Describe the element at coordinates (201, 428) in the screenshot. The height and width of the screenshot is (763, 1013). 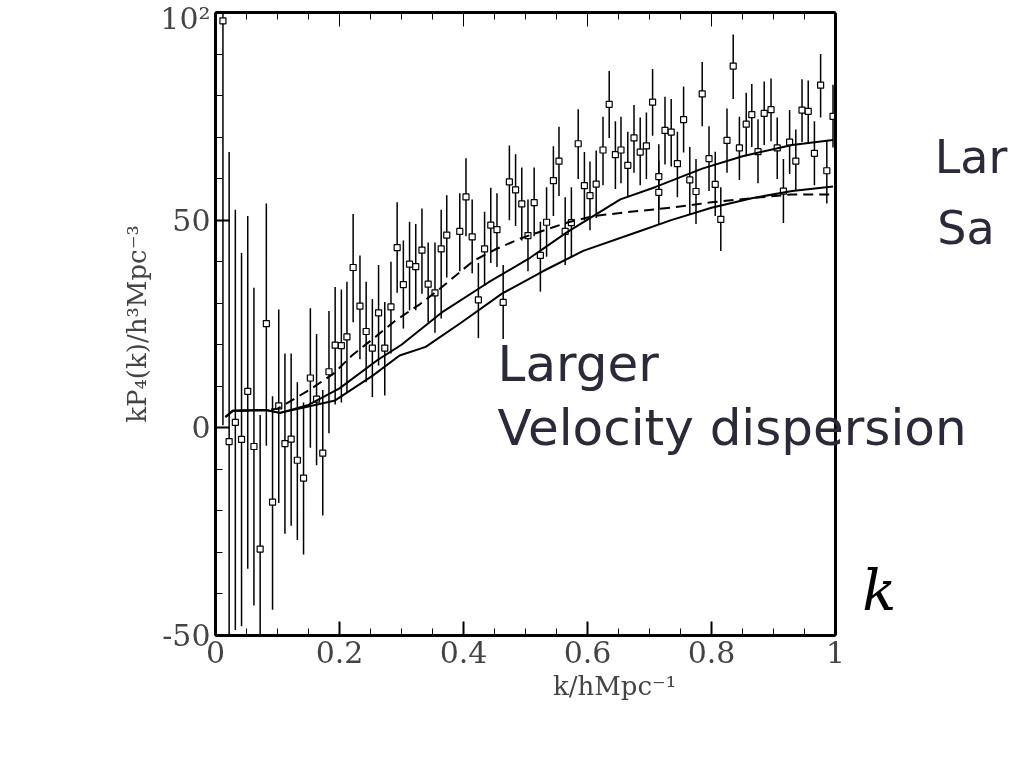
I see `y-tick-label: 0` at that location.